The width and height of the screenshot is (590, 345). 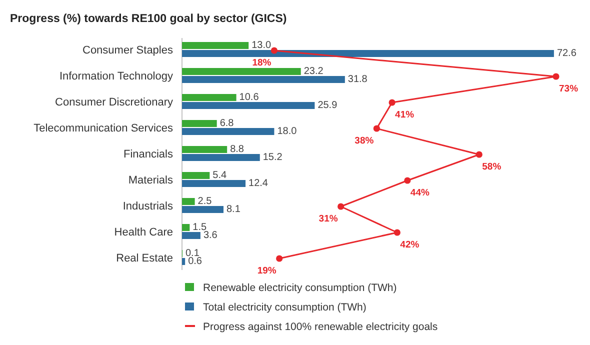 What do you see at coordinates (262, 45) in the screenshot?
I see `data-label: 13.0` at bounding box center [262, 45].